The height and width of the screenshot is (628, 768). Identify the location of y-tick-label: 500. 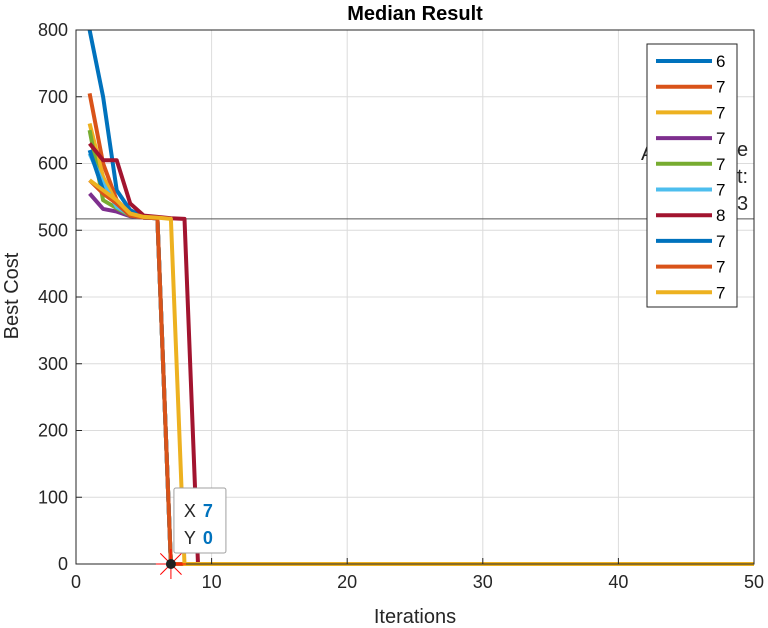
(53, 230).